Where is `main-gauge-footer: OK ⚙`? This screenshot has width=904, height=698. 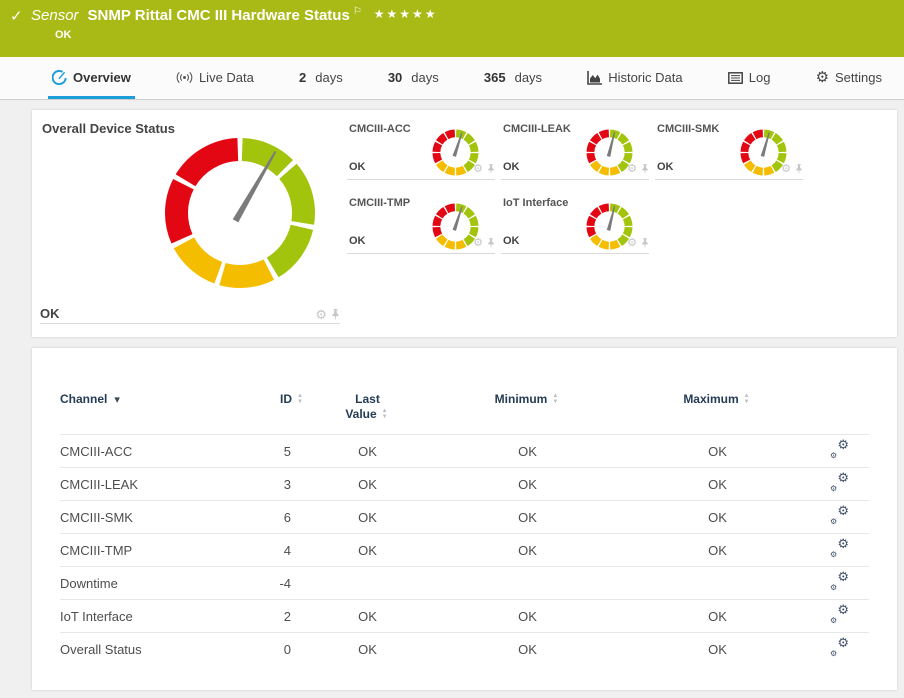
main-gauge-footer: OK ⚙ is located at coordinates (190, 312).